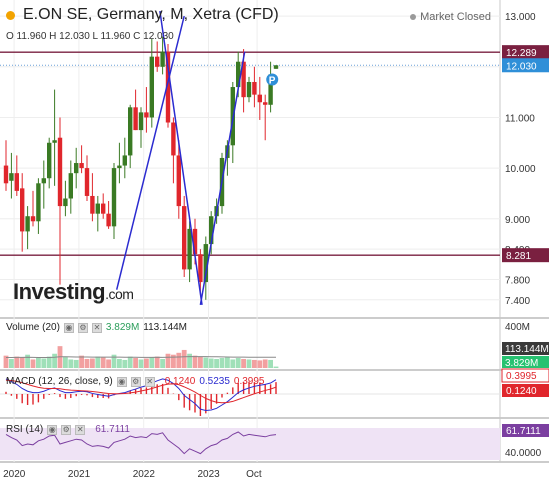 This screenshot has width=549, height=483. What do you see at coordinates (274, 392) in the screenshot?
I see `macd-pane: 0.3995 0.1240` at bounding box center [274, 392].